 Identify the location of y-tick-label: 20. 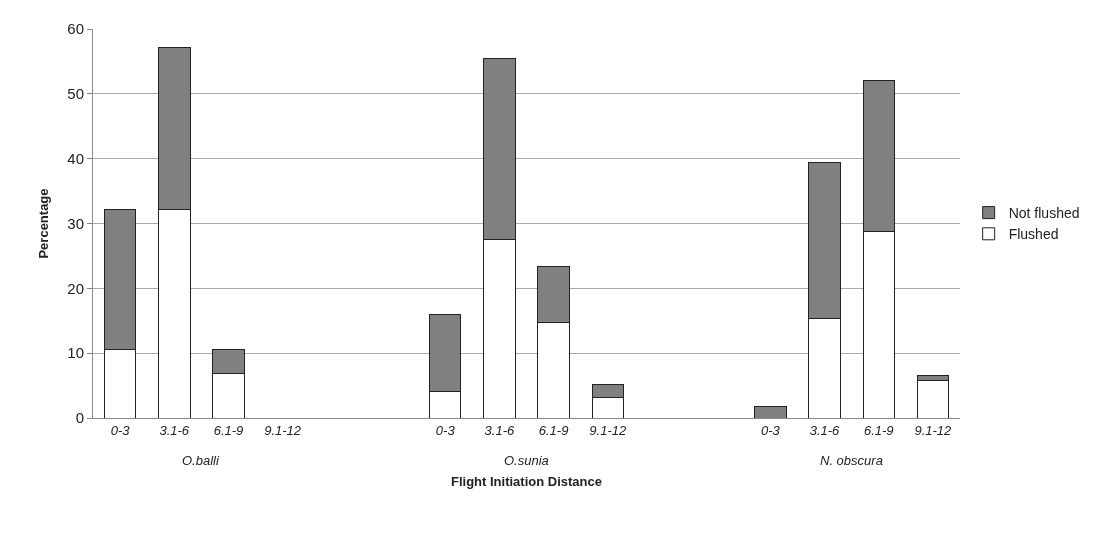
(75, 288).